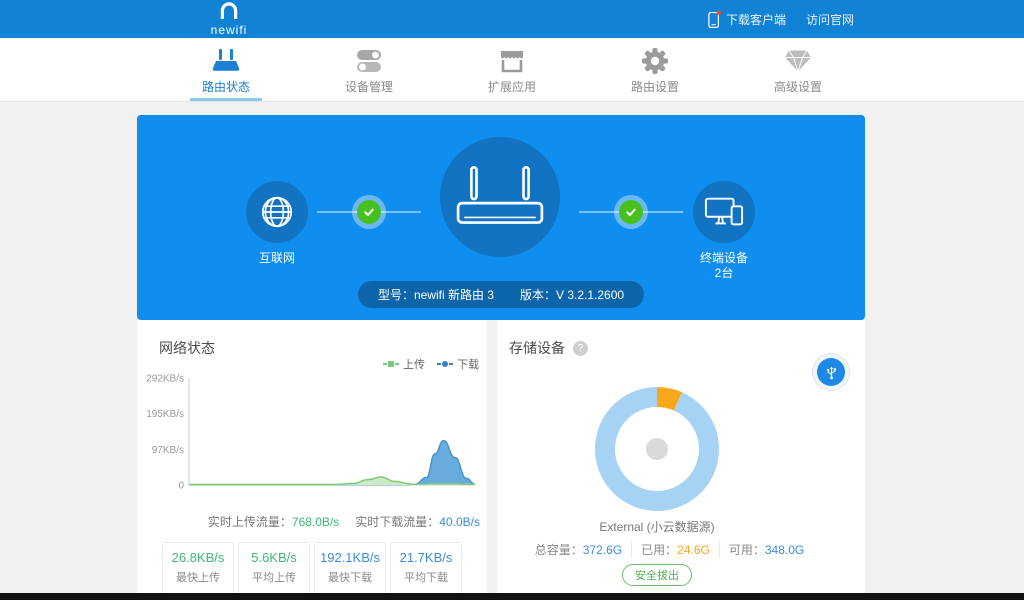 Image resolution: width=1024 pixels, height=600 pixels. What do you see at coordinates (654, 87) in the screenshot?
I see `tab-label: 路由设置` at bounding box center [654, 87].